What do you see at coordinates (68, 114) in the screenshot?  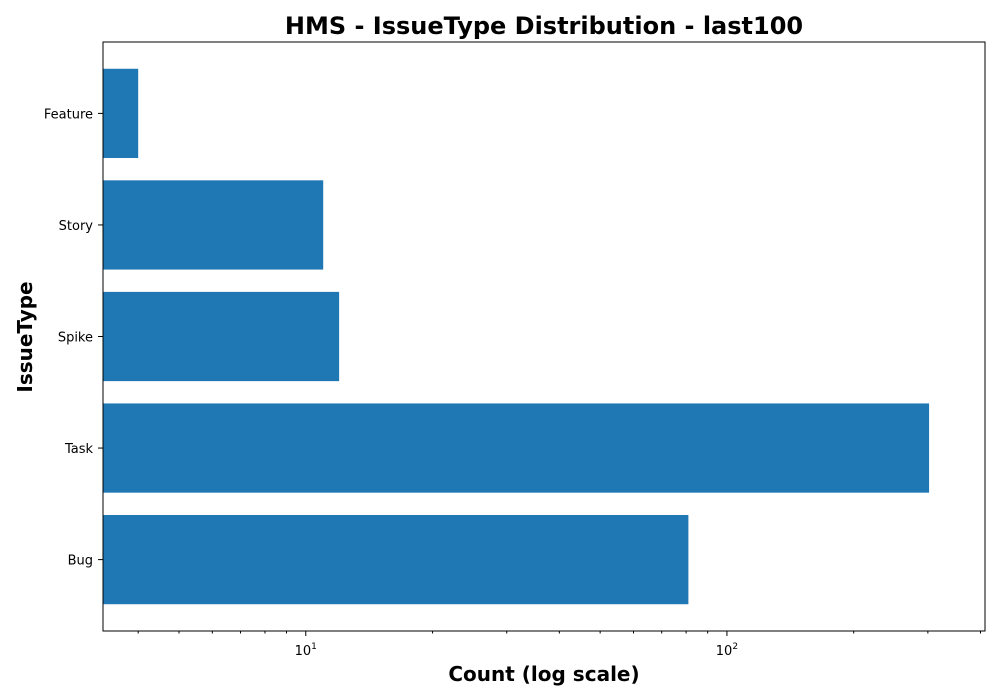 I see `y-tick-label-feature: Feature` at bounding box center [68, 114].